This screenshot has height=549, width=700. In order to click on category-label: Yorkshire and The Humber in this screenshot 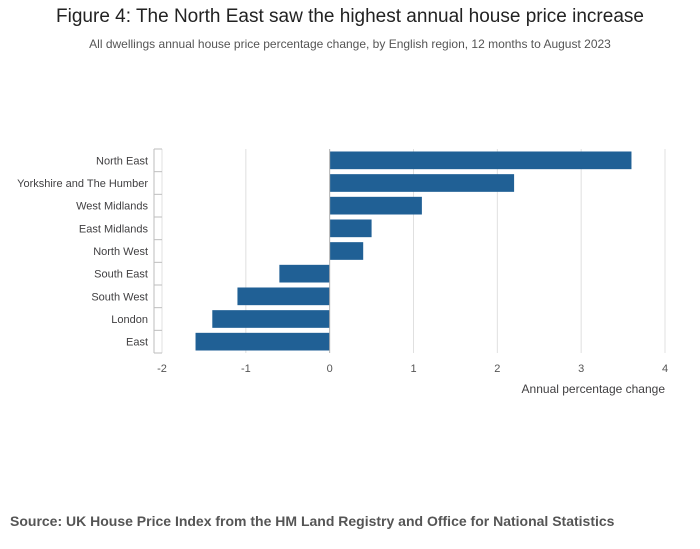, I will do `click(82, 184)`.